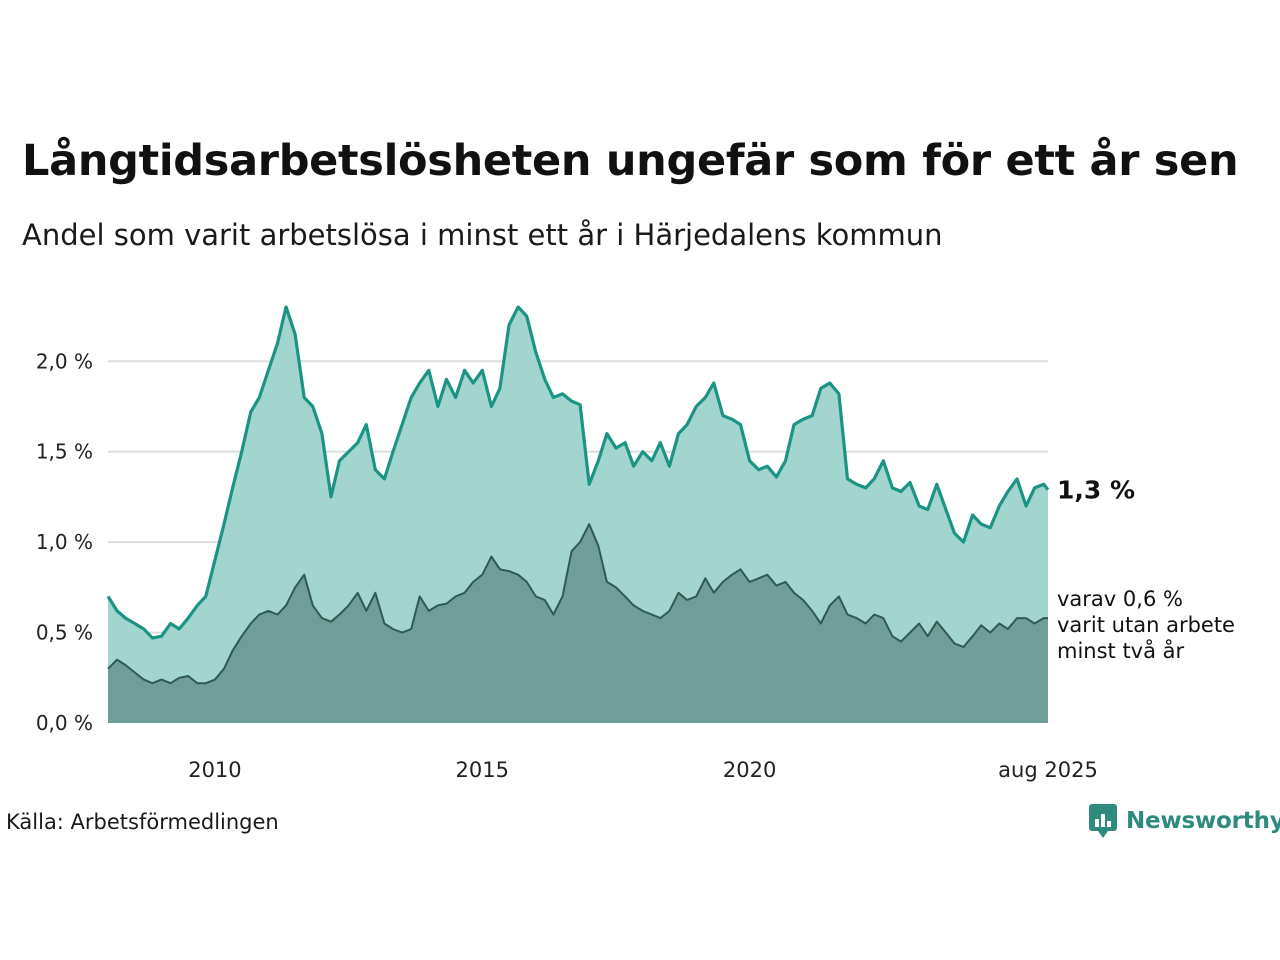  Describe the element at coordinates (1096, 490) in the screenshot. I see `main-end-label: 1,3 %` at that location.